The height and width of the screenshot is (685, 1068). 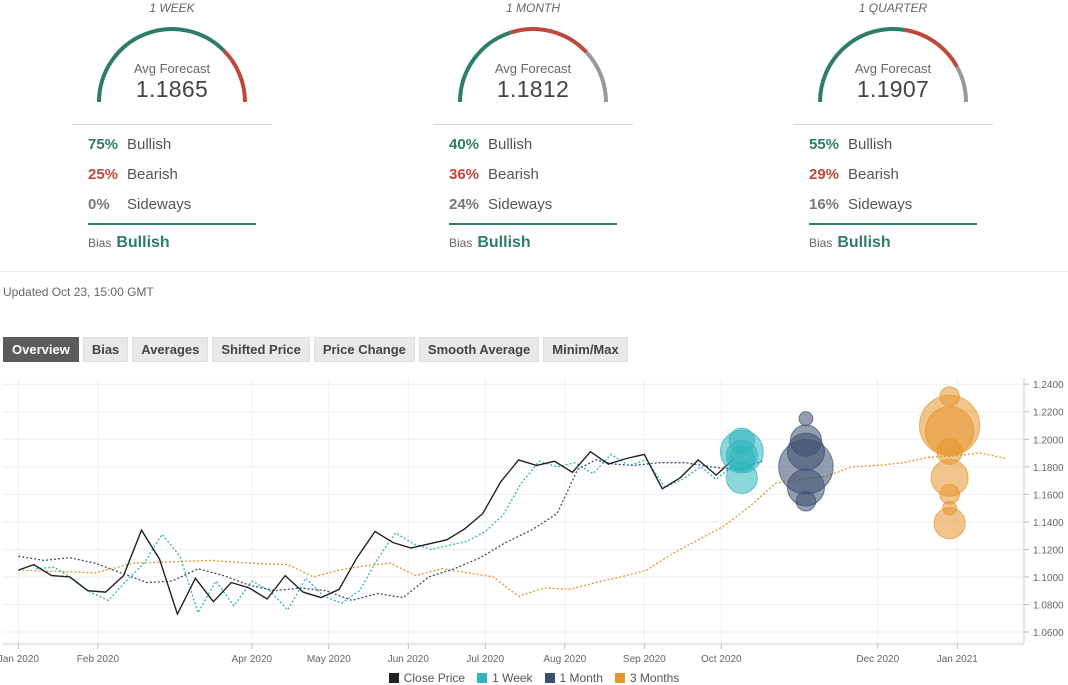 What do you see at coordinates (585, 349) in the screenshot?
I see `tab-minim-max: Minim/Max` at bounding box center [585, 349].